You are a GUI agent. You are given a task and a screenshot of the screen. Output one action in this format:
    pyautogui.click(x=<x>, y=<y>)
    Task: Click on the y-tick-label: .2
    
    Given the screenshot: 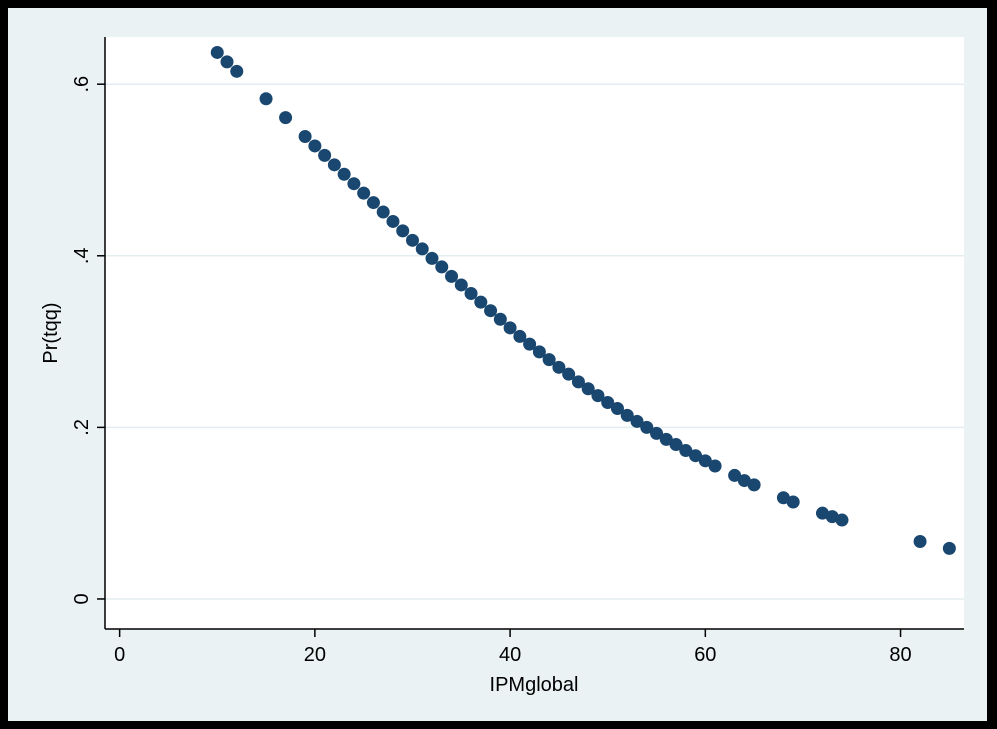 What is the action you would take?
    pyautogui.click(x=82, y=427)
    